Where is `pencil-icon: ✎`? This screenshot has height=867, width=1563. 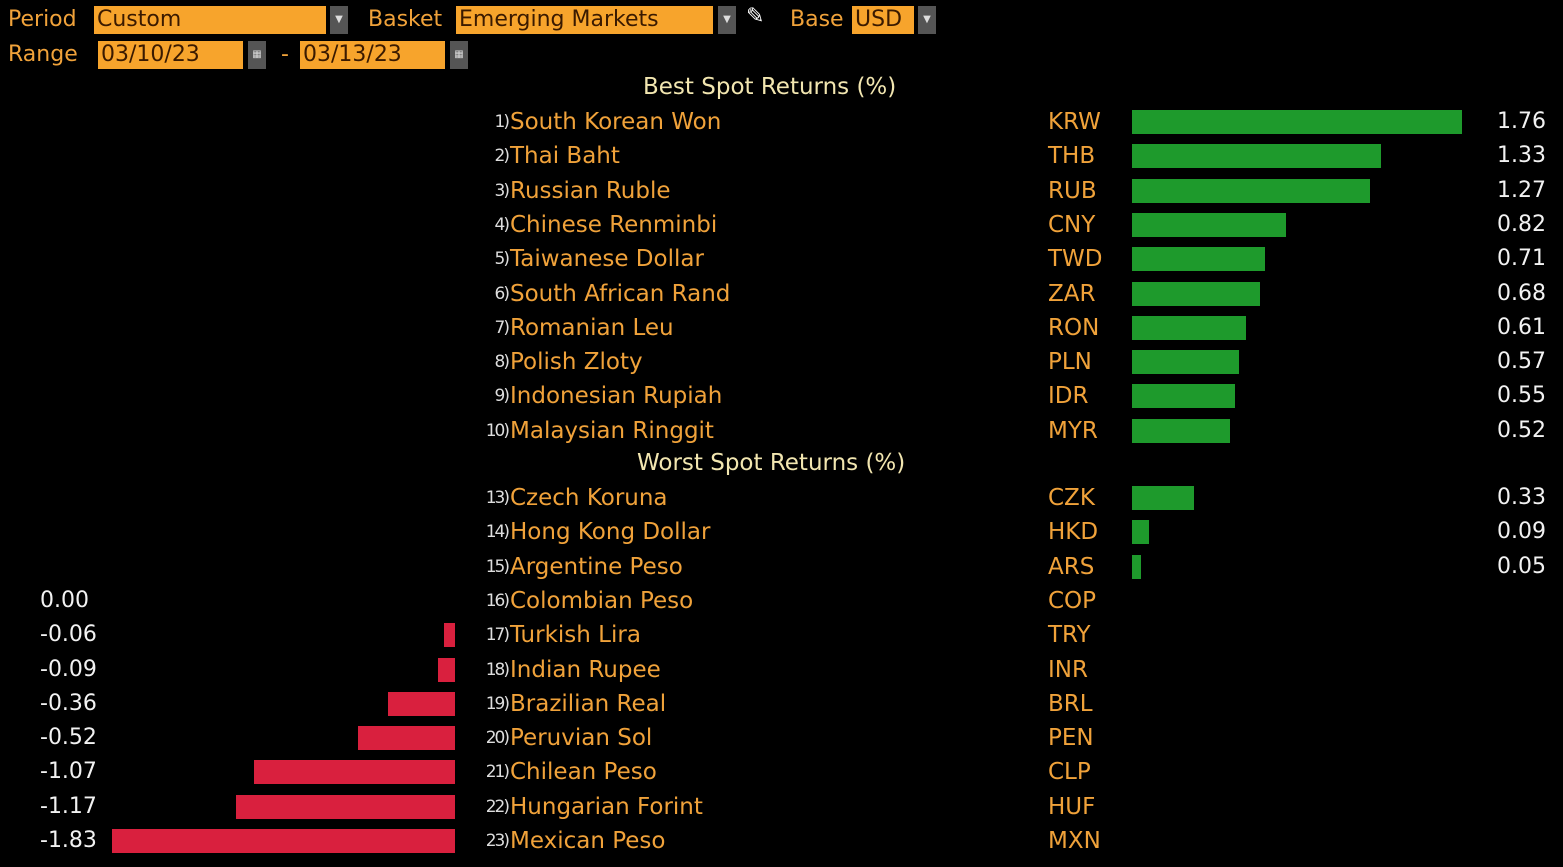 pencil-icon: ✎ is located at coordinates (755, 16).